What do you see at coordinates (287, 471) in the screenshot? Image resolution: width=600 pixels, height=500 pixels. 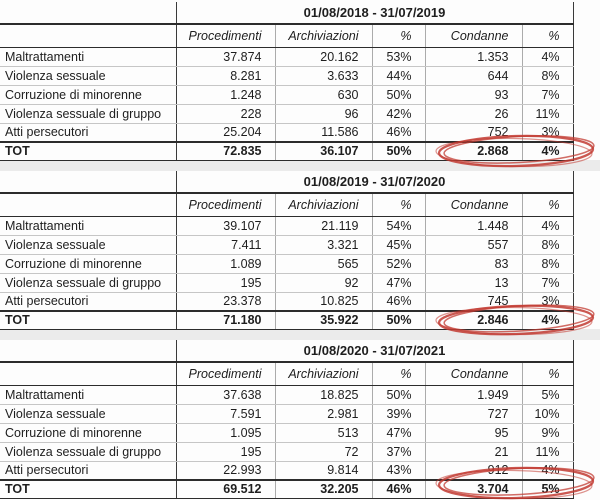 I see `table-row: Atti persecutori 22.993 9.814 43% 912 4%` at bounding box center [287, 471].